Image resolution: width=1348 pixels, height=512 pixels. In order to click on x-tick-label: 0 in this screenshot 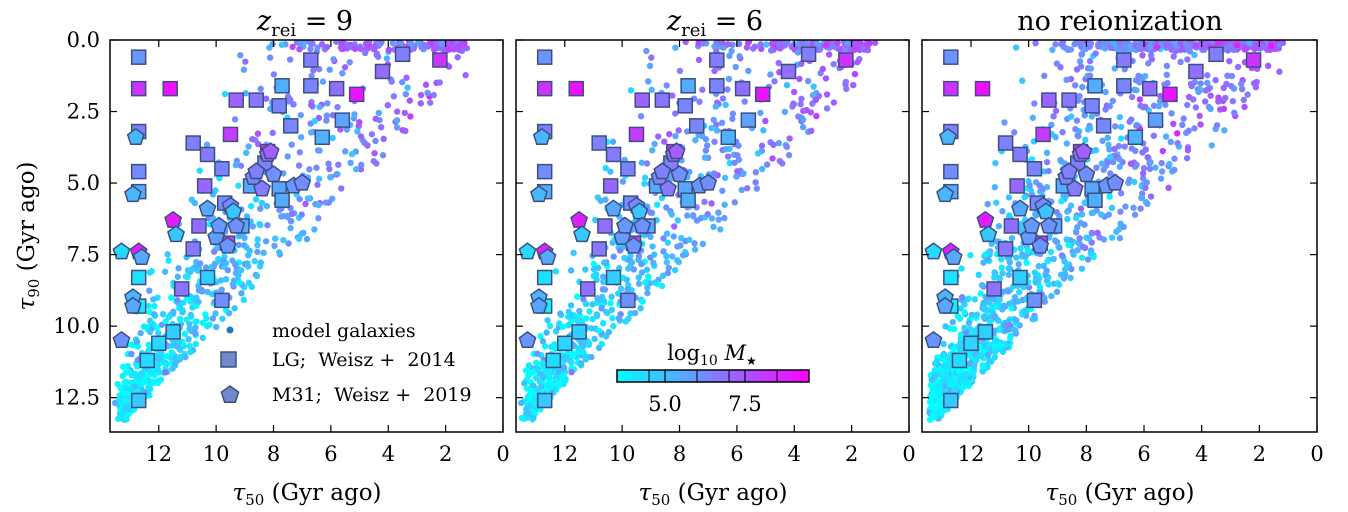, I will do `click(1316, 454)`.